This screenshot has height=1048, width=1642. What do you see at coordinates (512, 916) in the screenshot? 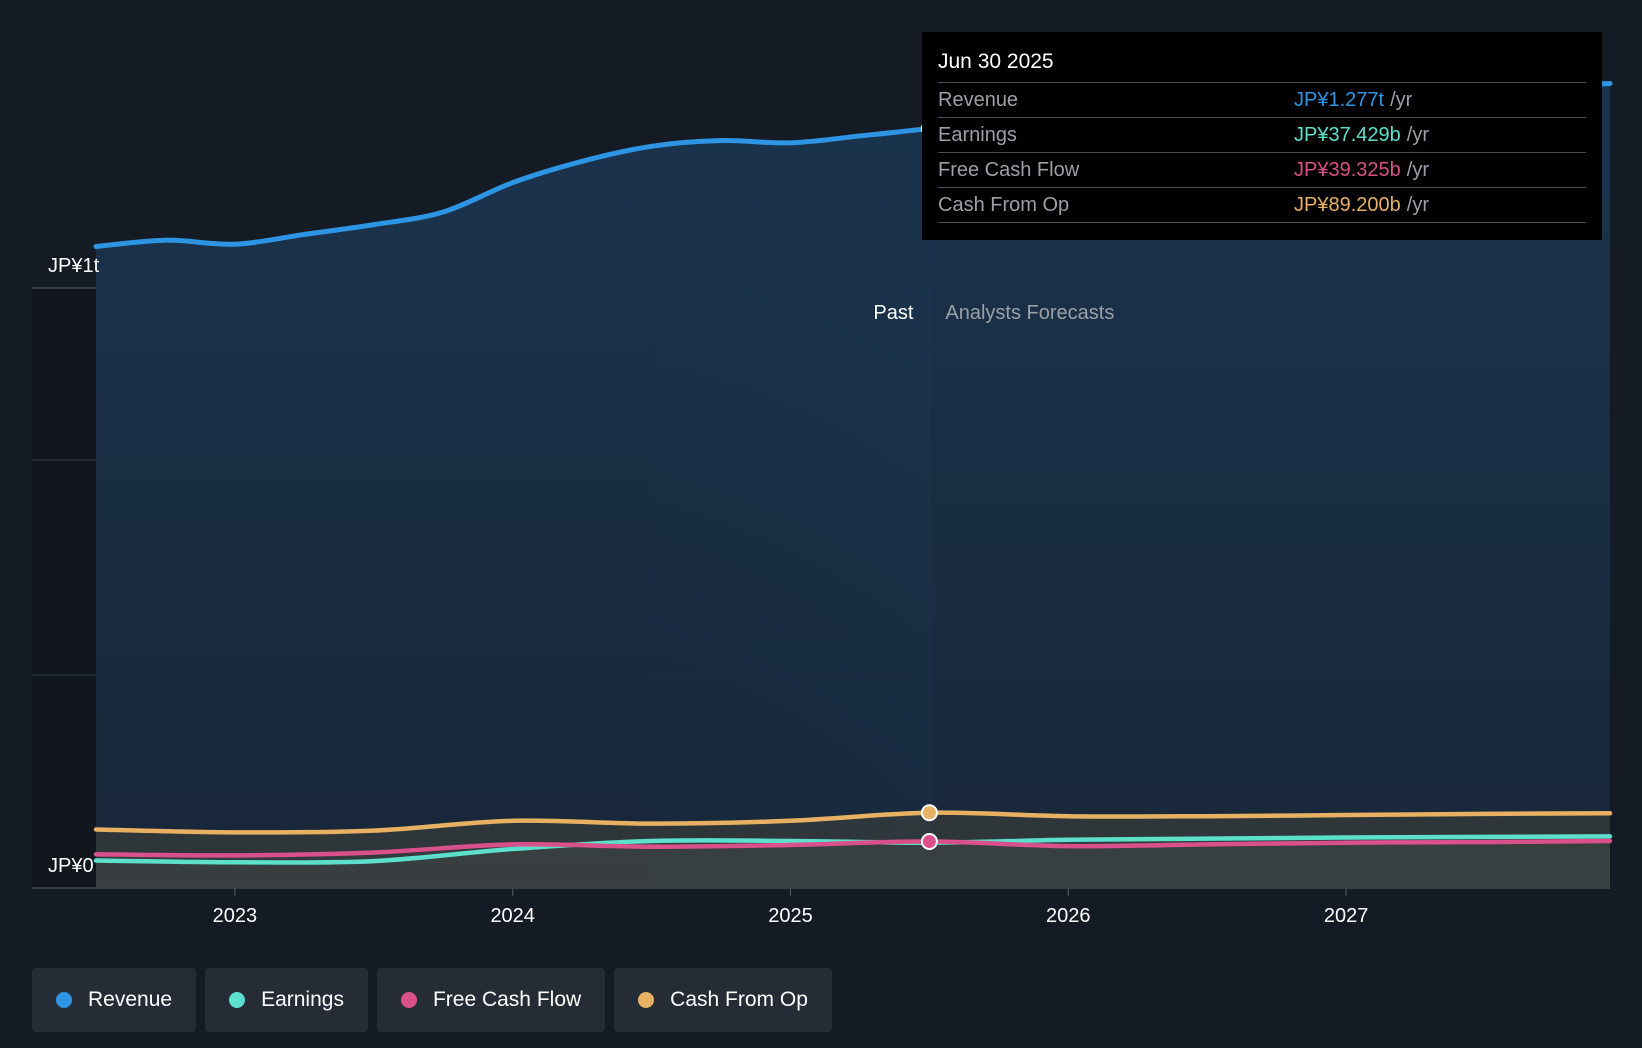
I see `x-tick-label: 2024` at bounding box center [512, 916].